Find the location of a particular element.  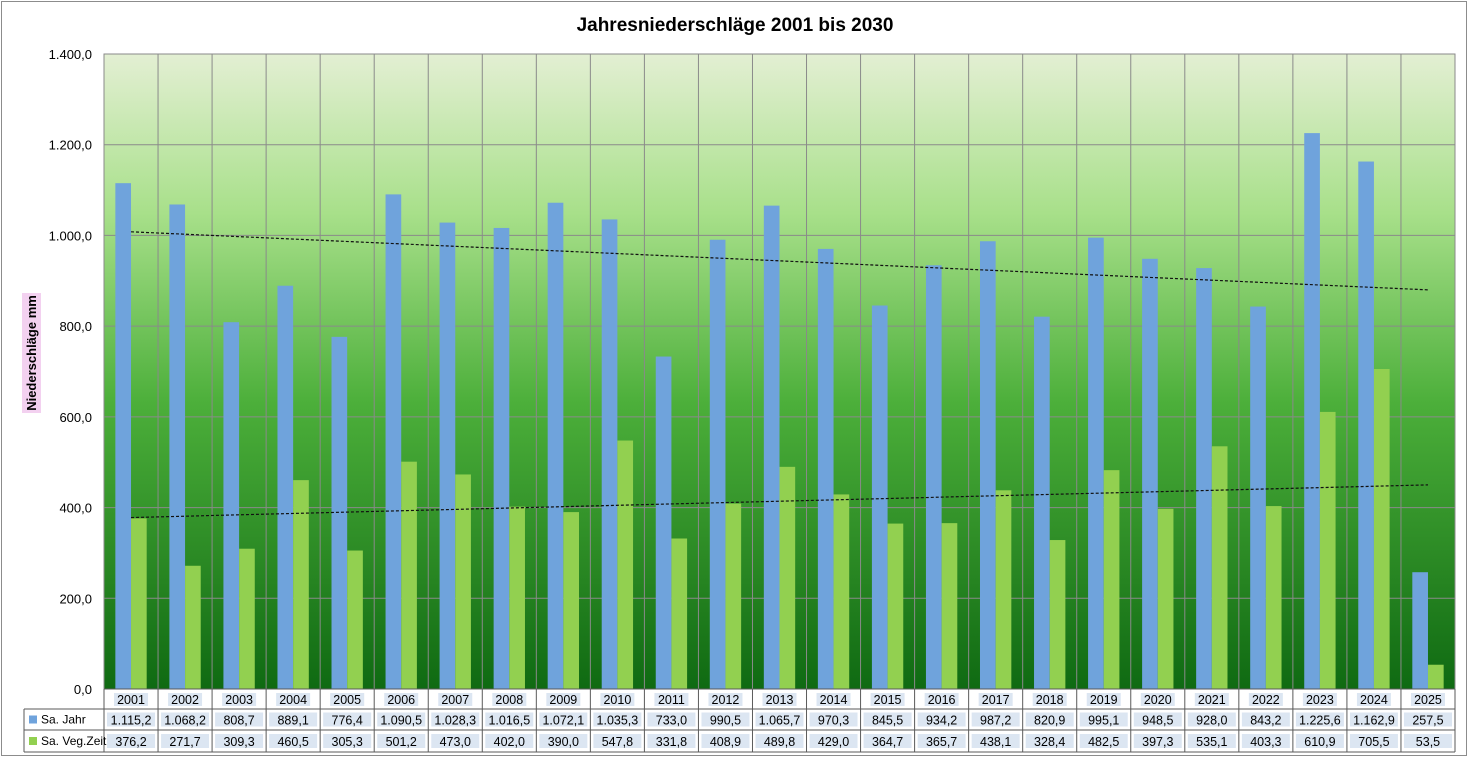

data-label: 365,7 is located at coordinates (941, 742).